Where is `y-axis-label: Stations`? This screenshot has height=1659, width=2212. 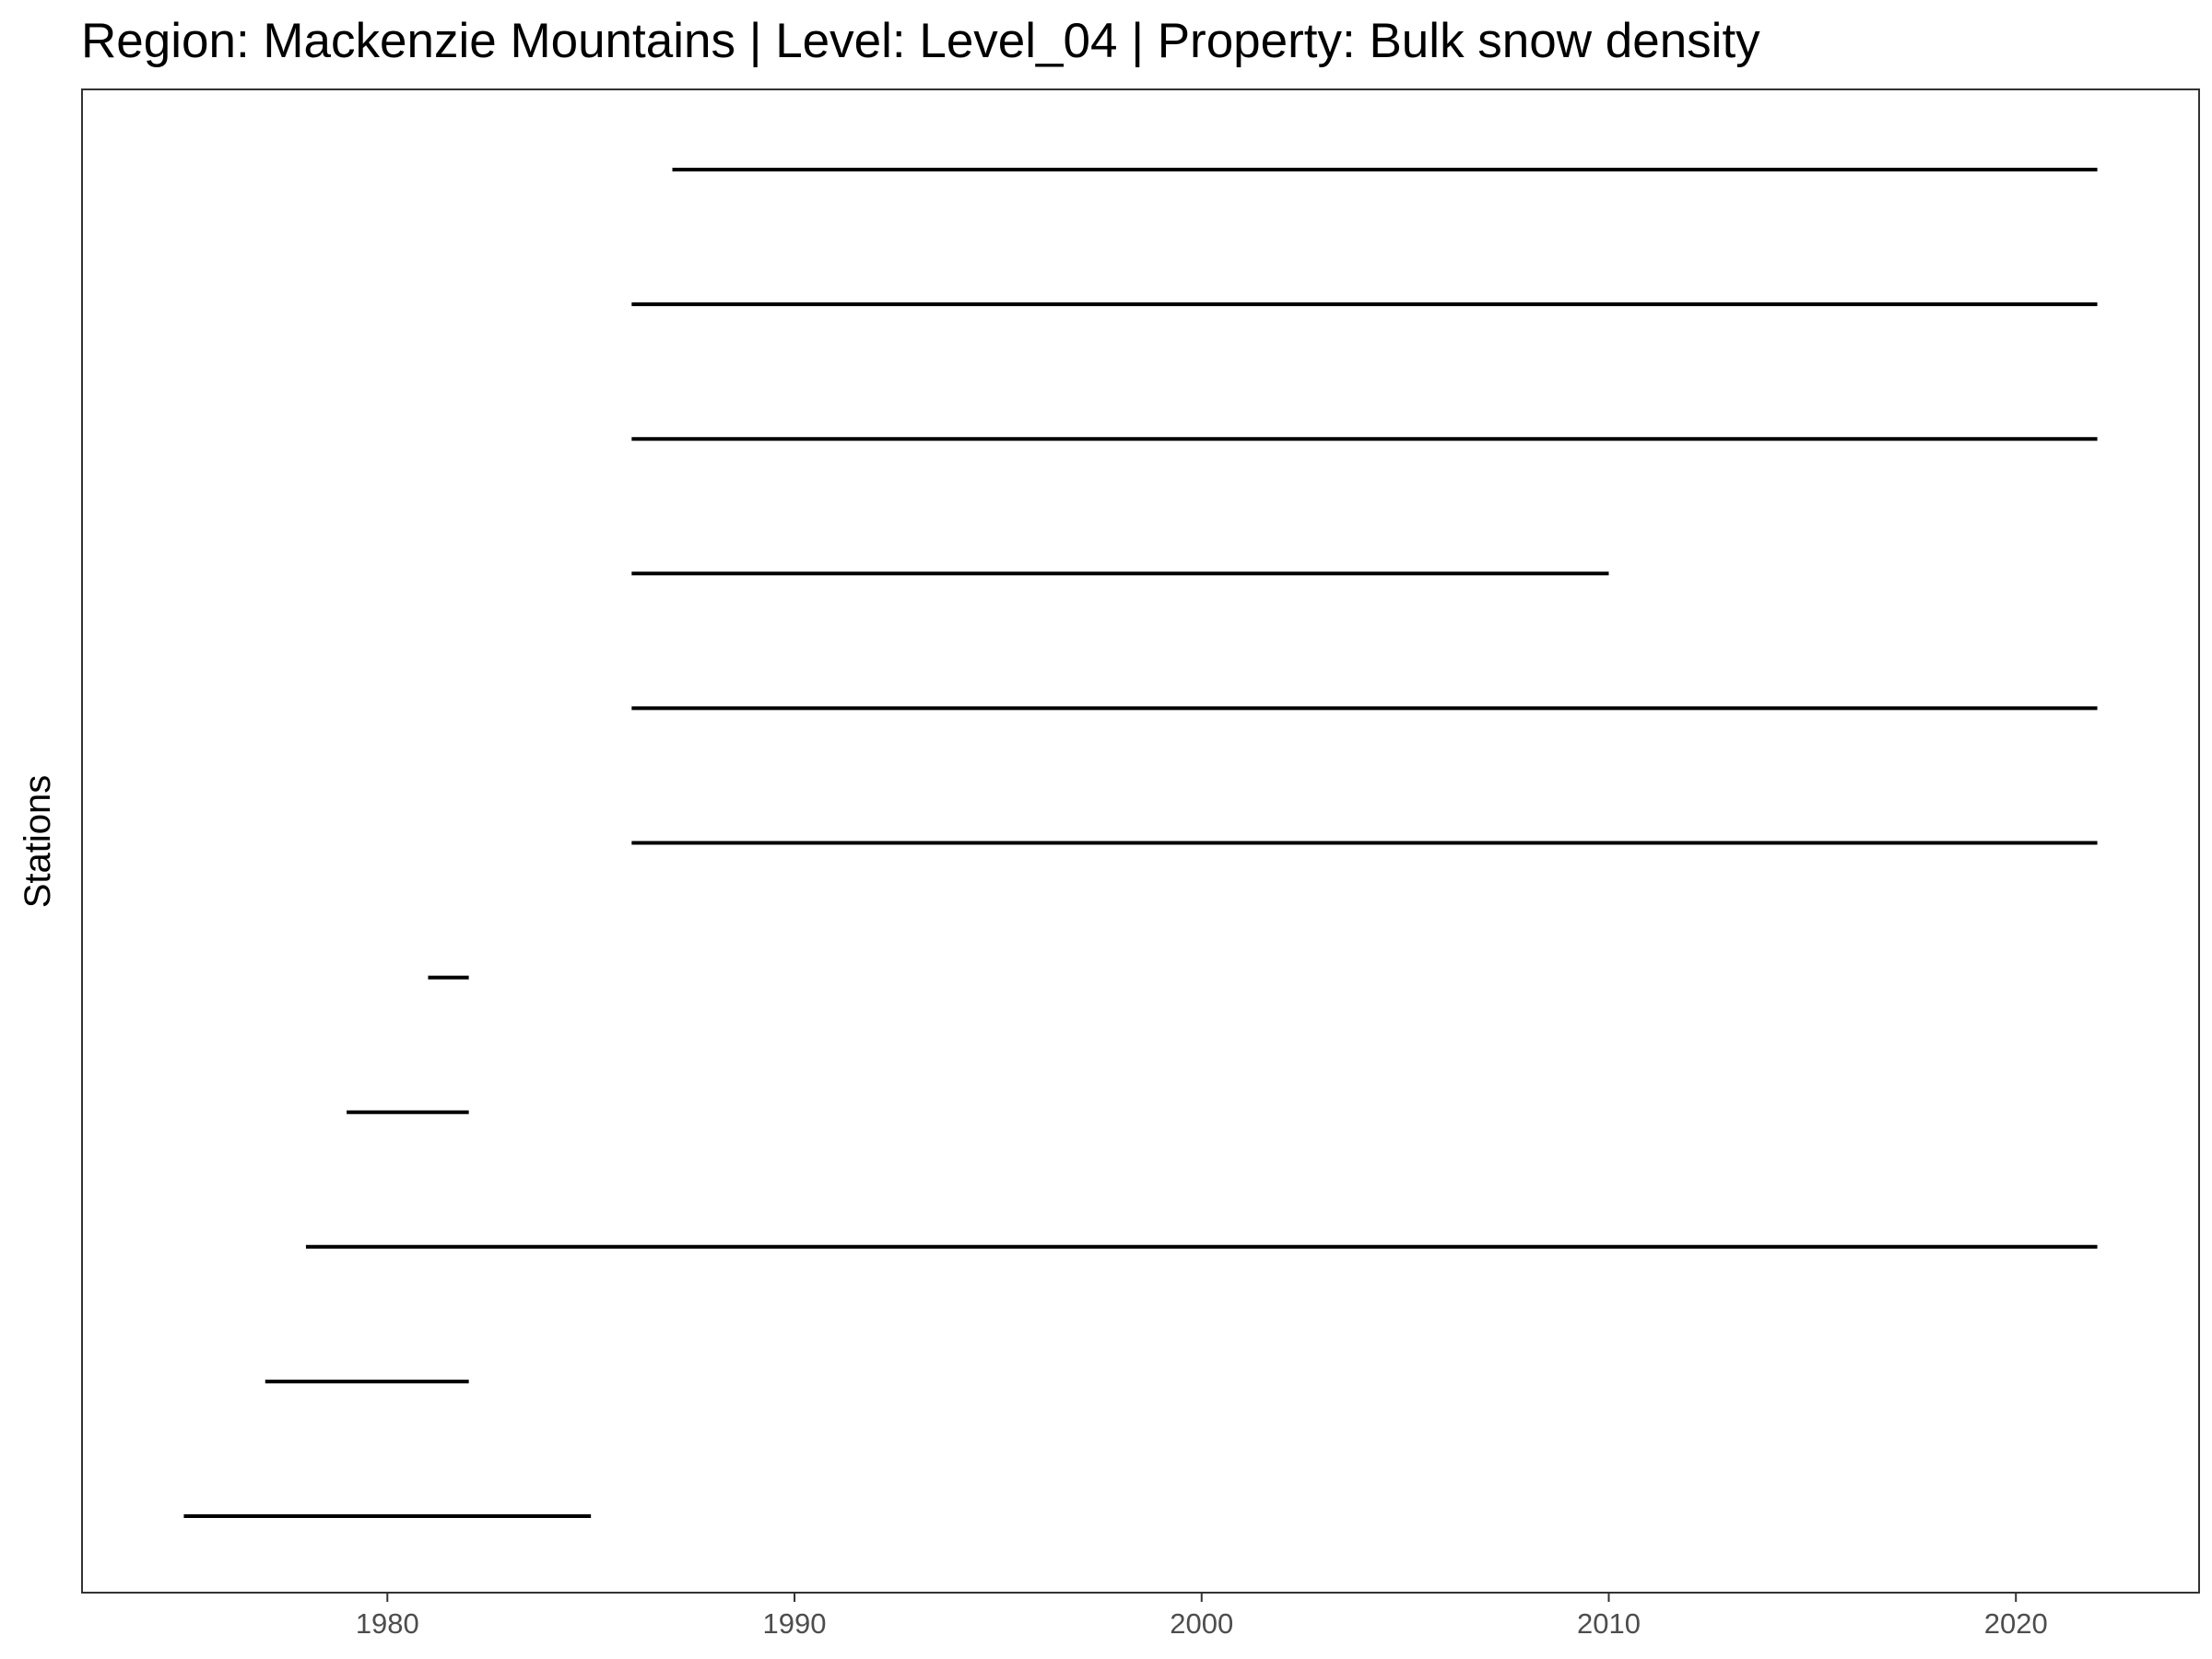
y-axis-label: Stations is located at coordinates (38, 842).